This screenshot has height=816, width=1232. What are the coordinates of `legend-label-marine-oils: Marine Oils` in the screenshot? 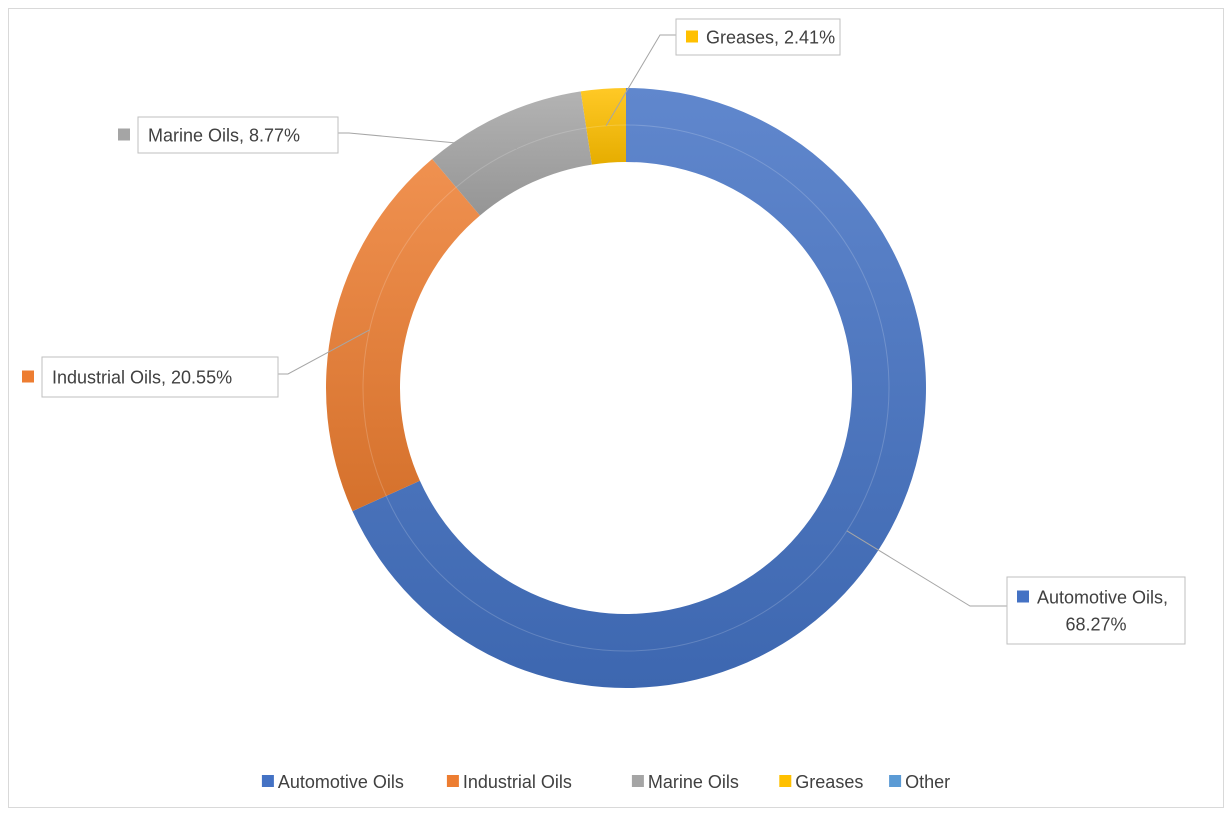 It's located at (693, 782).